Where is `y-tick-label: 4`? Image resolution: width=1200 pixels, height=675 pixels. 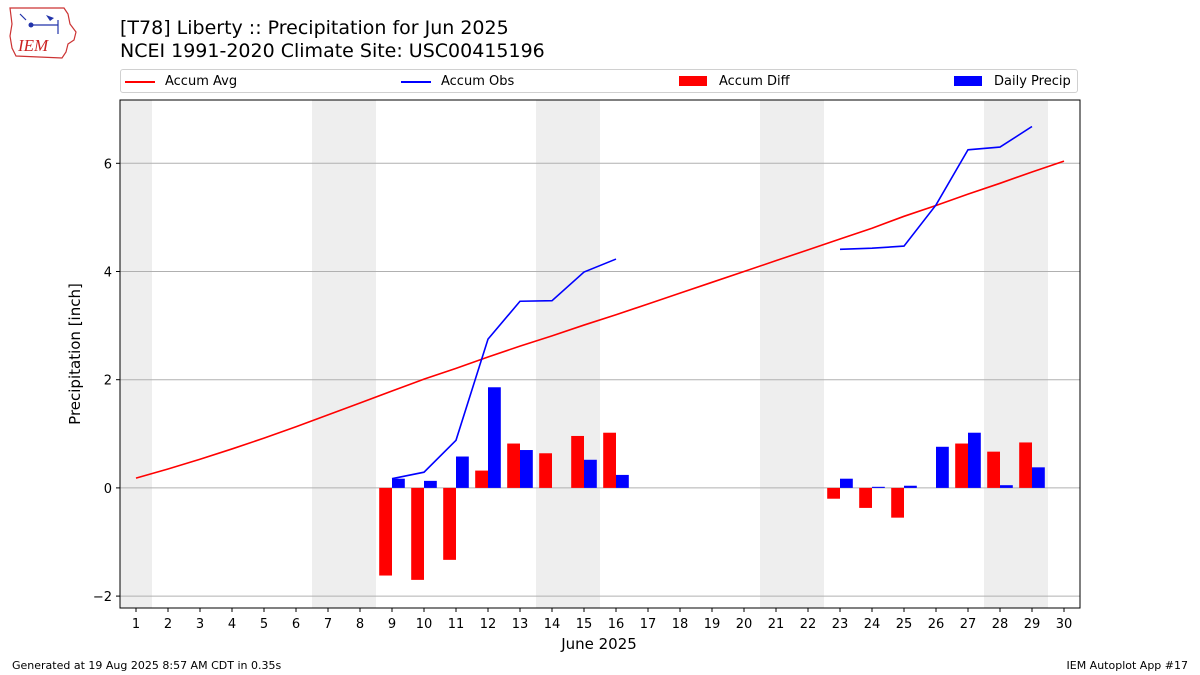
y-tick-label: 4 is located at coordinates (108, 272).